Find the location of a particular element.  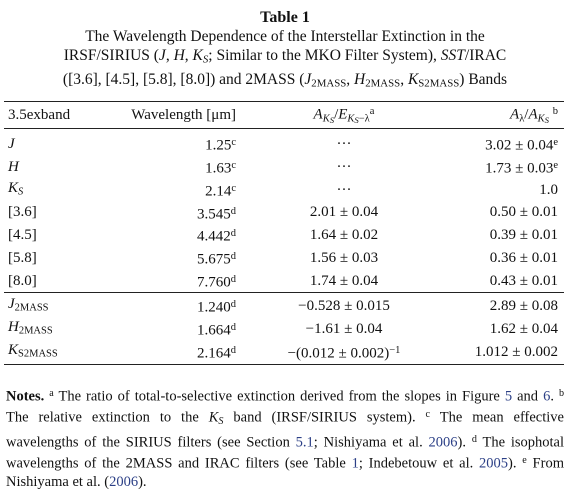

table-cell: 3.545d is located at coordinates (181, 213).